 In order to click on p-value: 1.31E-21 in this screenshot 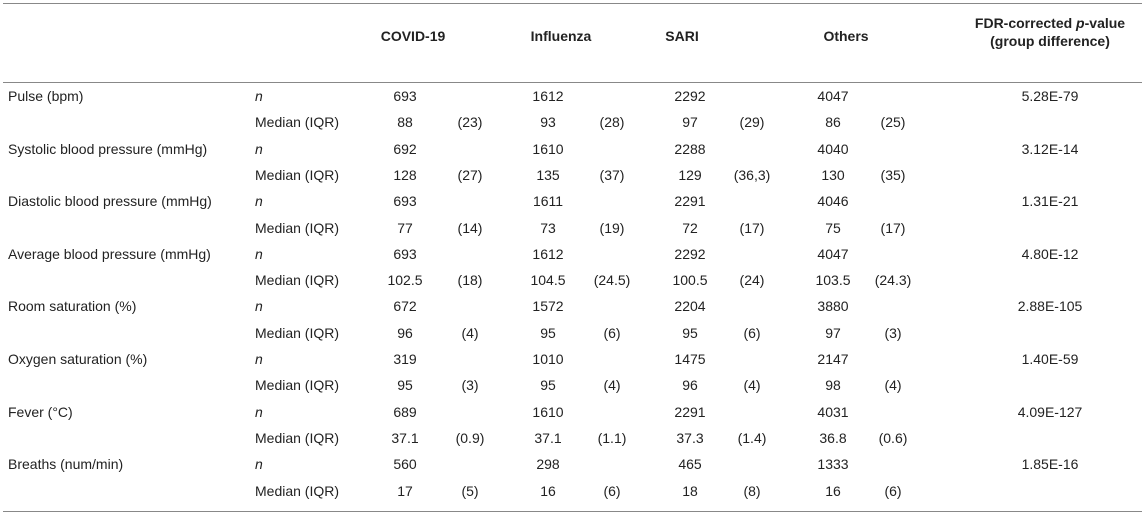, I will do `click(1050, 201)`.